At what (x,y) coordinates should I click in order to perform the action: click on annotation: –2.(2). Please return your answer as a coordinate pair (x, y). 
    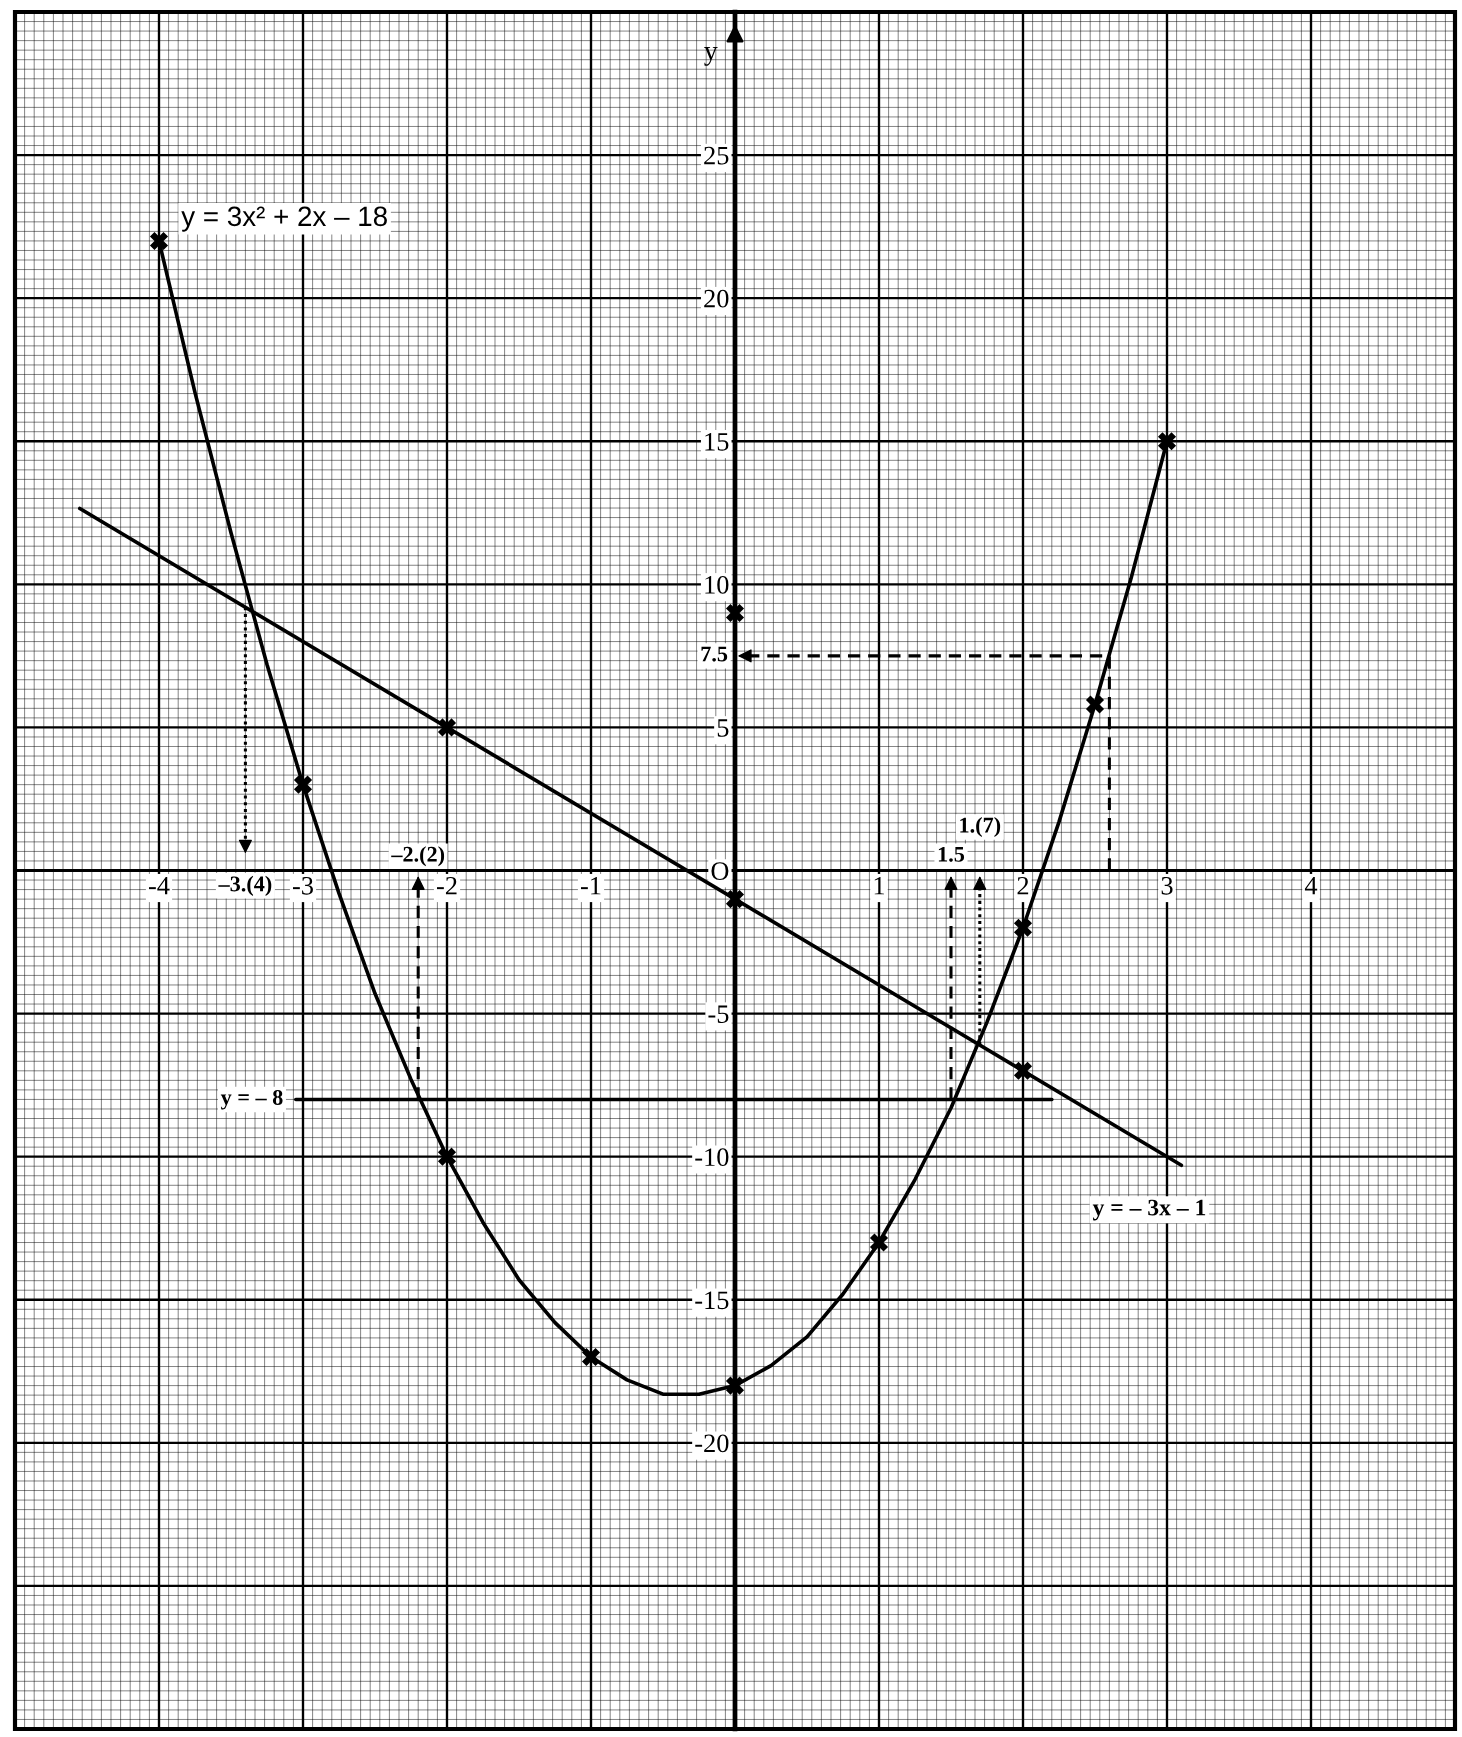
    Looking at the image, I should click on (418, 856).